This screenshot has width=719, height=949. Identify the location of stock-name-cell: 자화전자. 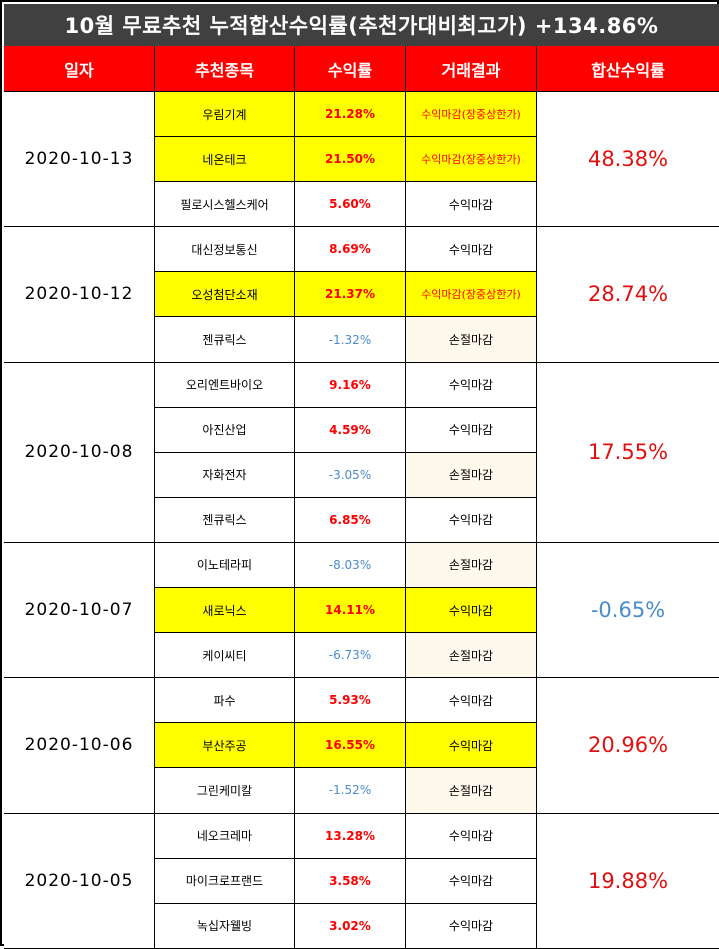
(225, 475).